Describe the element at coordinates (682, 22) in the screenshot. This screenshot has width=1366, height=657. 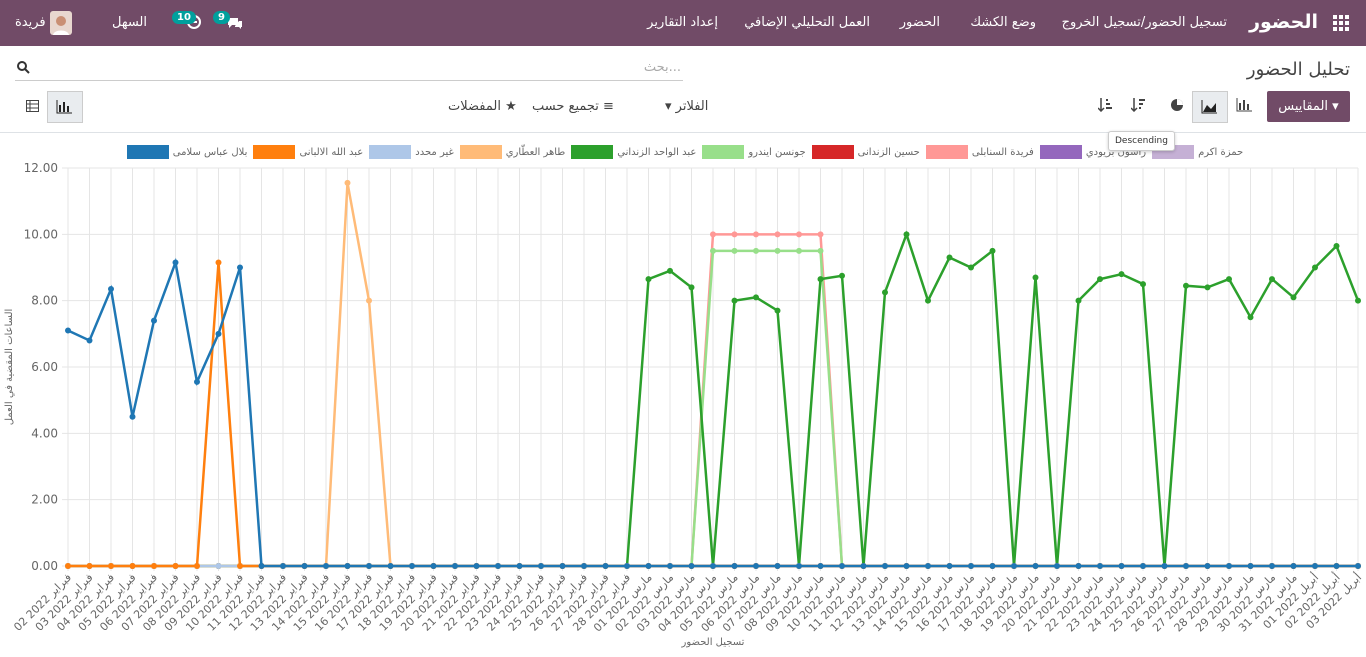
I see `menu-item: إعداد التقارير` at that location.